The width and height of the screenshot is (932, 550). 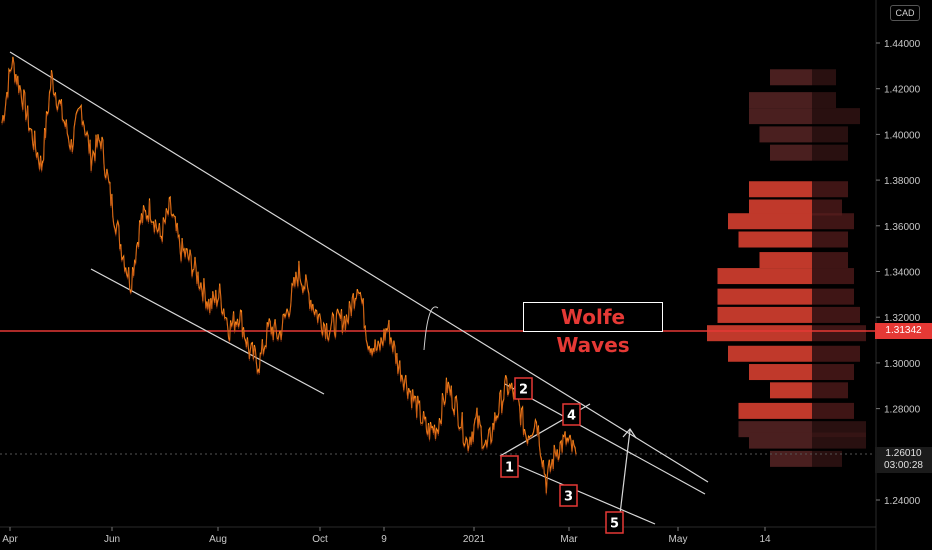 What do you see at coordinates (902, 273) in the screenshot?
I see `y-tick-label: 1.34000` at bounding box center [902, 273].